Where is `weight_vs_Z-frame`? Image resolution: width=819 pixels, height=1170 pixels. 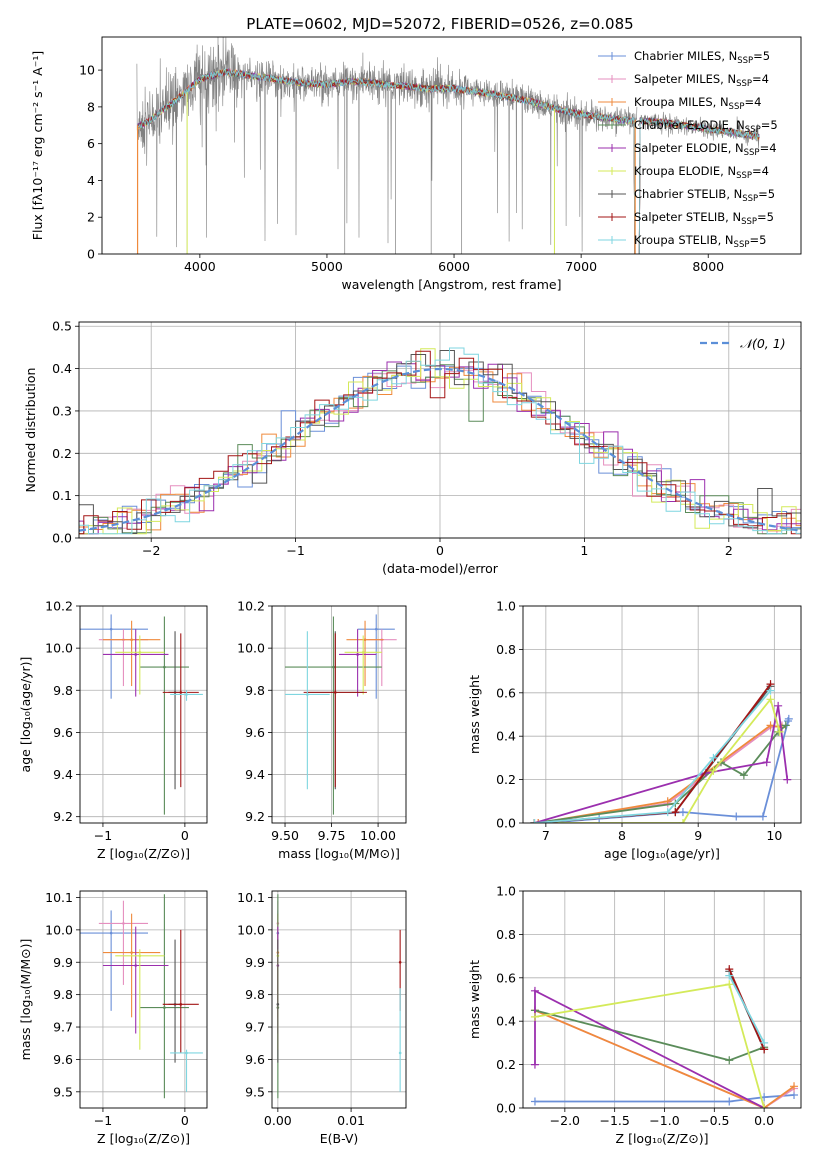
weight_vs_Z-frame is located at coordinates (662, 999).